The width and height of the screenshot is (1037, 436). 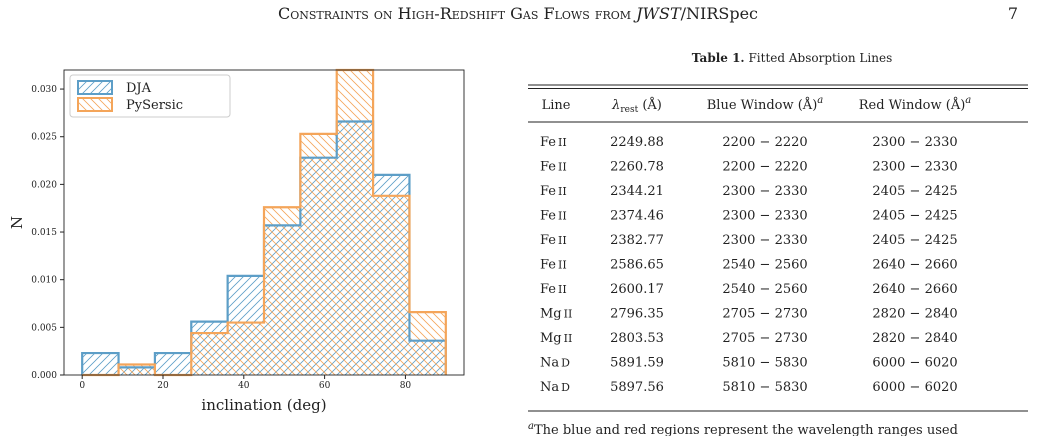 What do you see at coordinates (531, 426) in the screenshot?
I see `footnote-marker: a` at bounding box center [531, 426].